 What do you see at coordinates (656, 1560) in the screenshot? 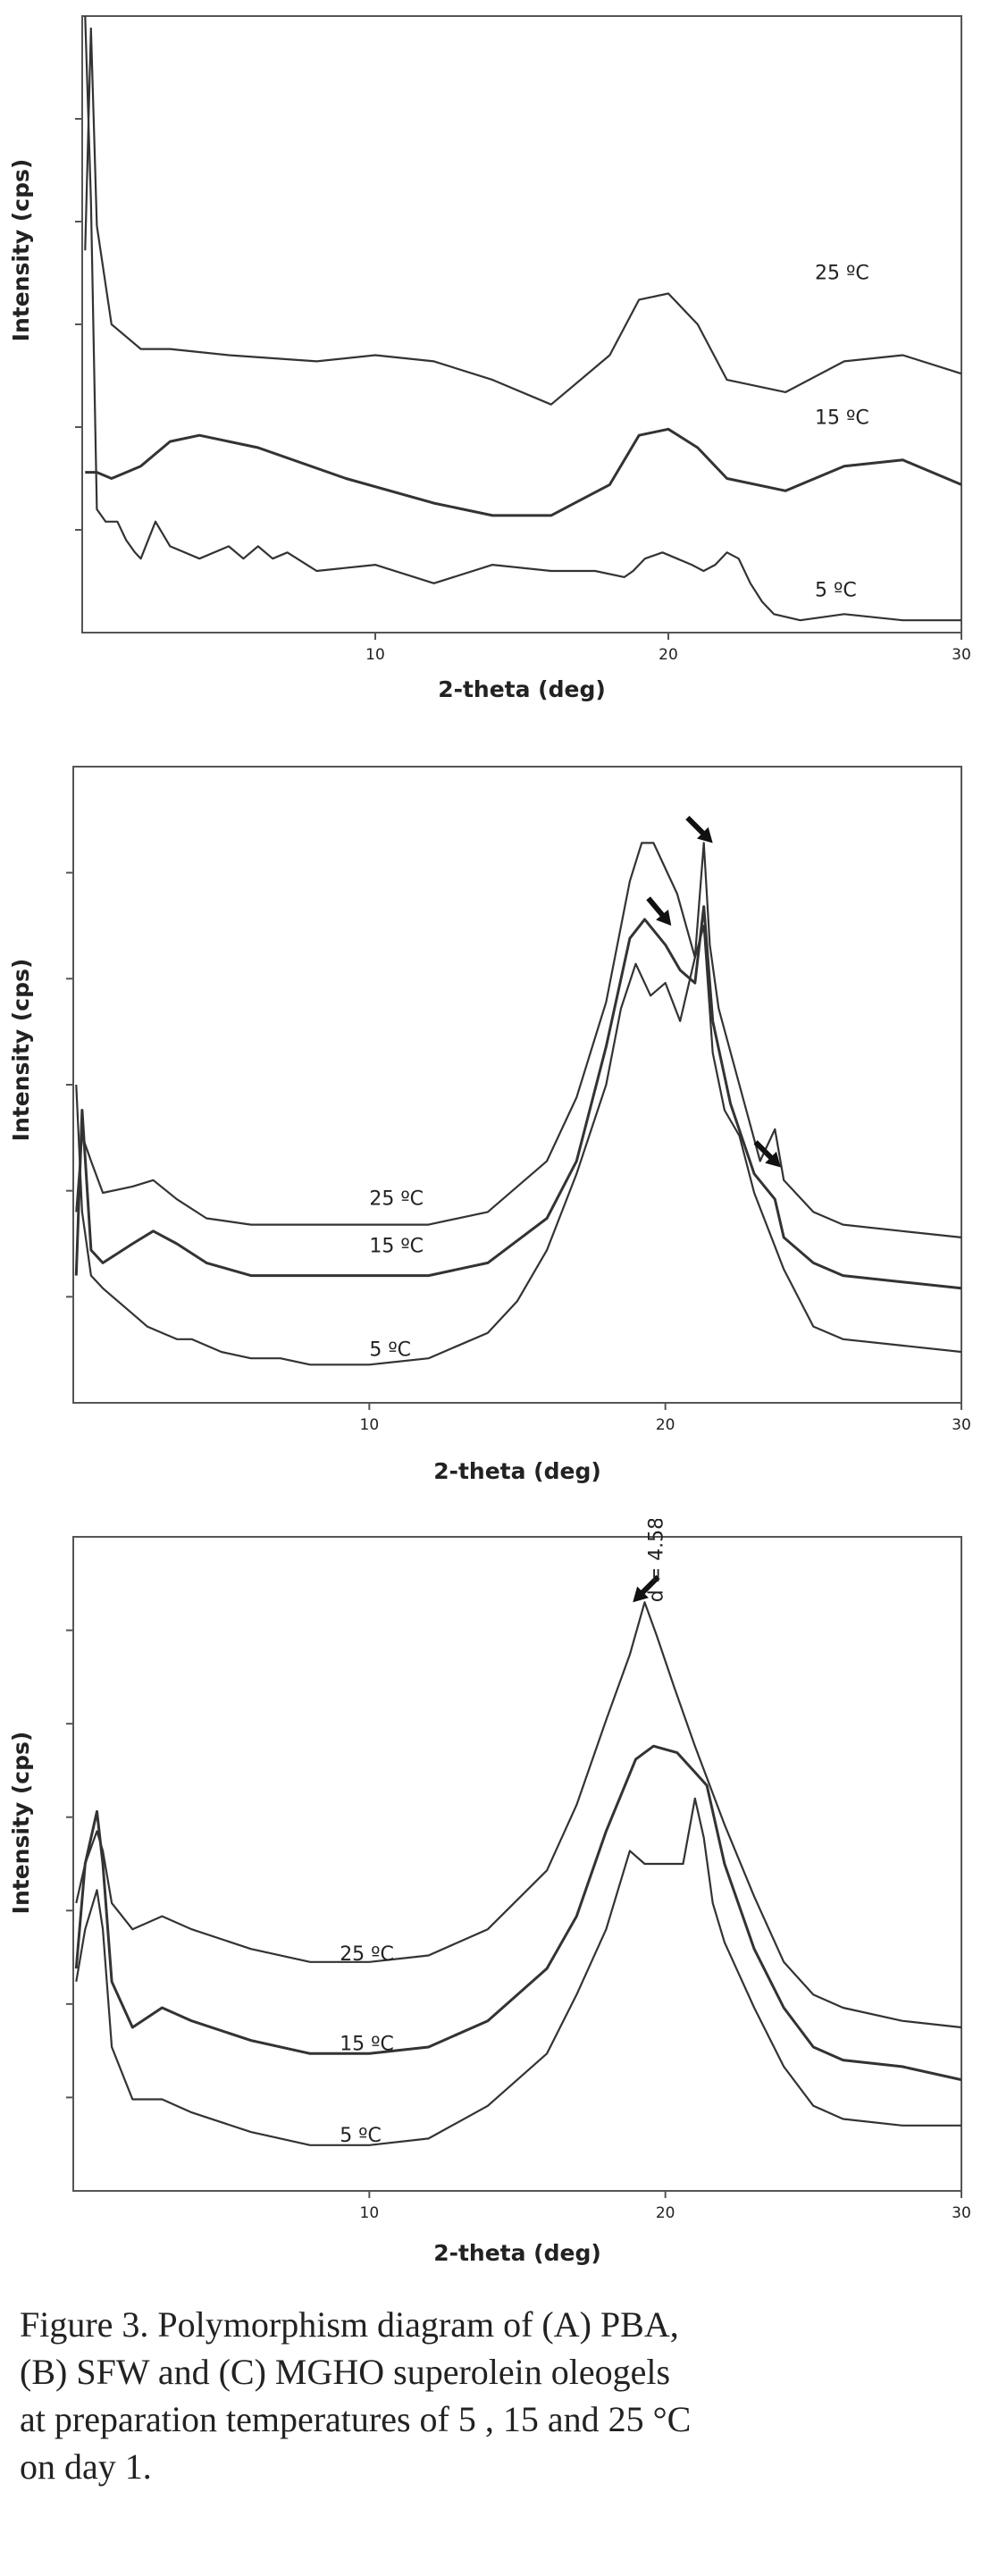
I see `annotation-label: d = 4.58` at bounding box center [656, 1560].